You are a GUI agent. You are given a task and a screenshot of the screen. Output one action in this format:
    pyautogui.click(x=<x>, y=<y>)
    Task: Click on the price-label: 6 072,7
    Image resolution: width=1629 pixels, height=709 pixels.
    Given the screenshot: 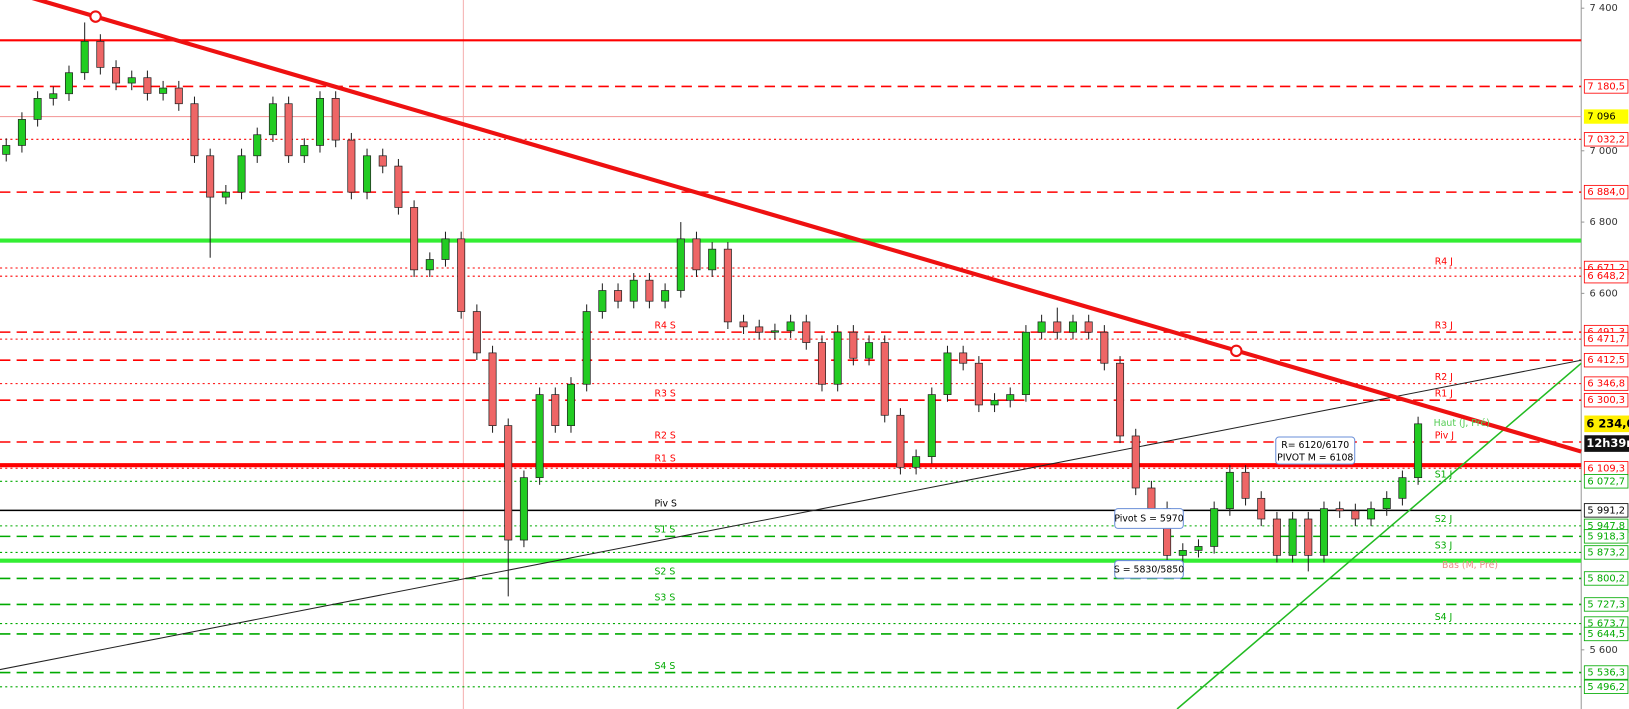 What is the action you would take?
    pyautogui.click(x=1606, y=481)
    